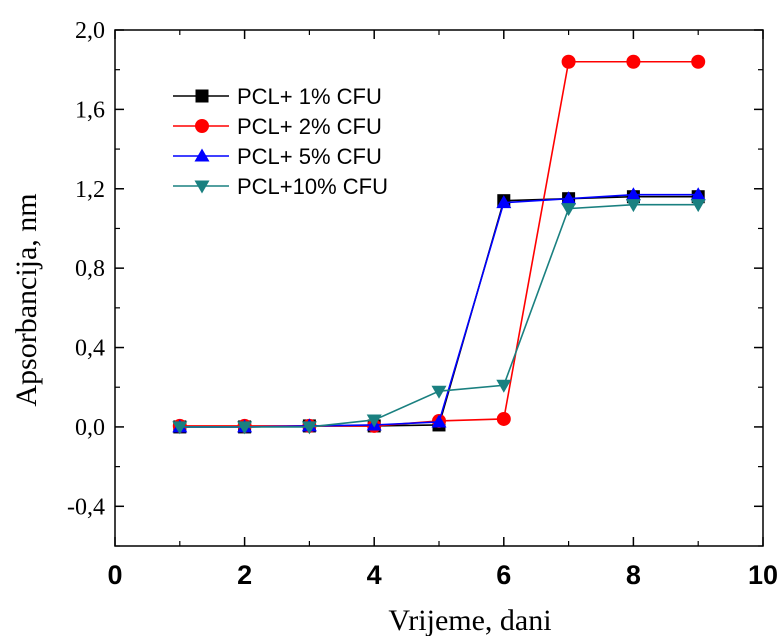 The height and width of the screenshot is (636, 780). I want to click on y-tick-label: 1,6, so click(90, 110).